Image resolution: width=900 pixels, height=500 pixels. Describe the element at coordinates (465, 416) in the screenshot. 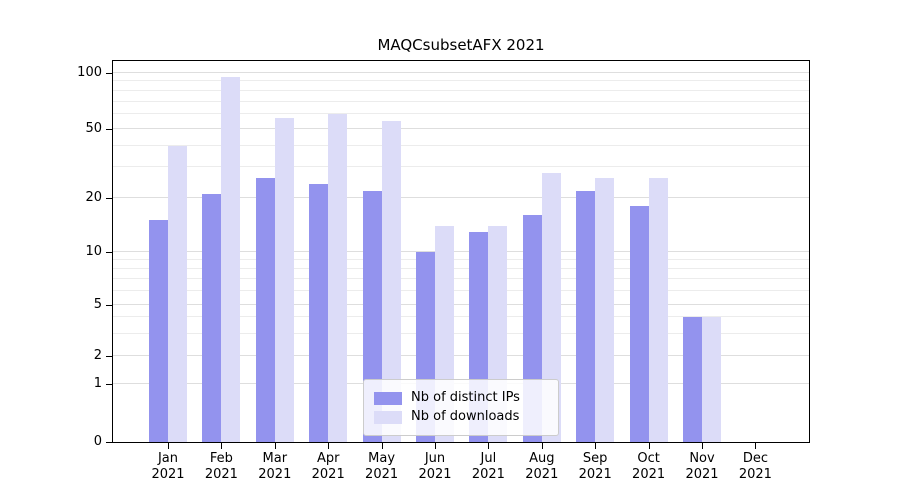

I see `legend-label-downloads: Nb of downloads` at that location.